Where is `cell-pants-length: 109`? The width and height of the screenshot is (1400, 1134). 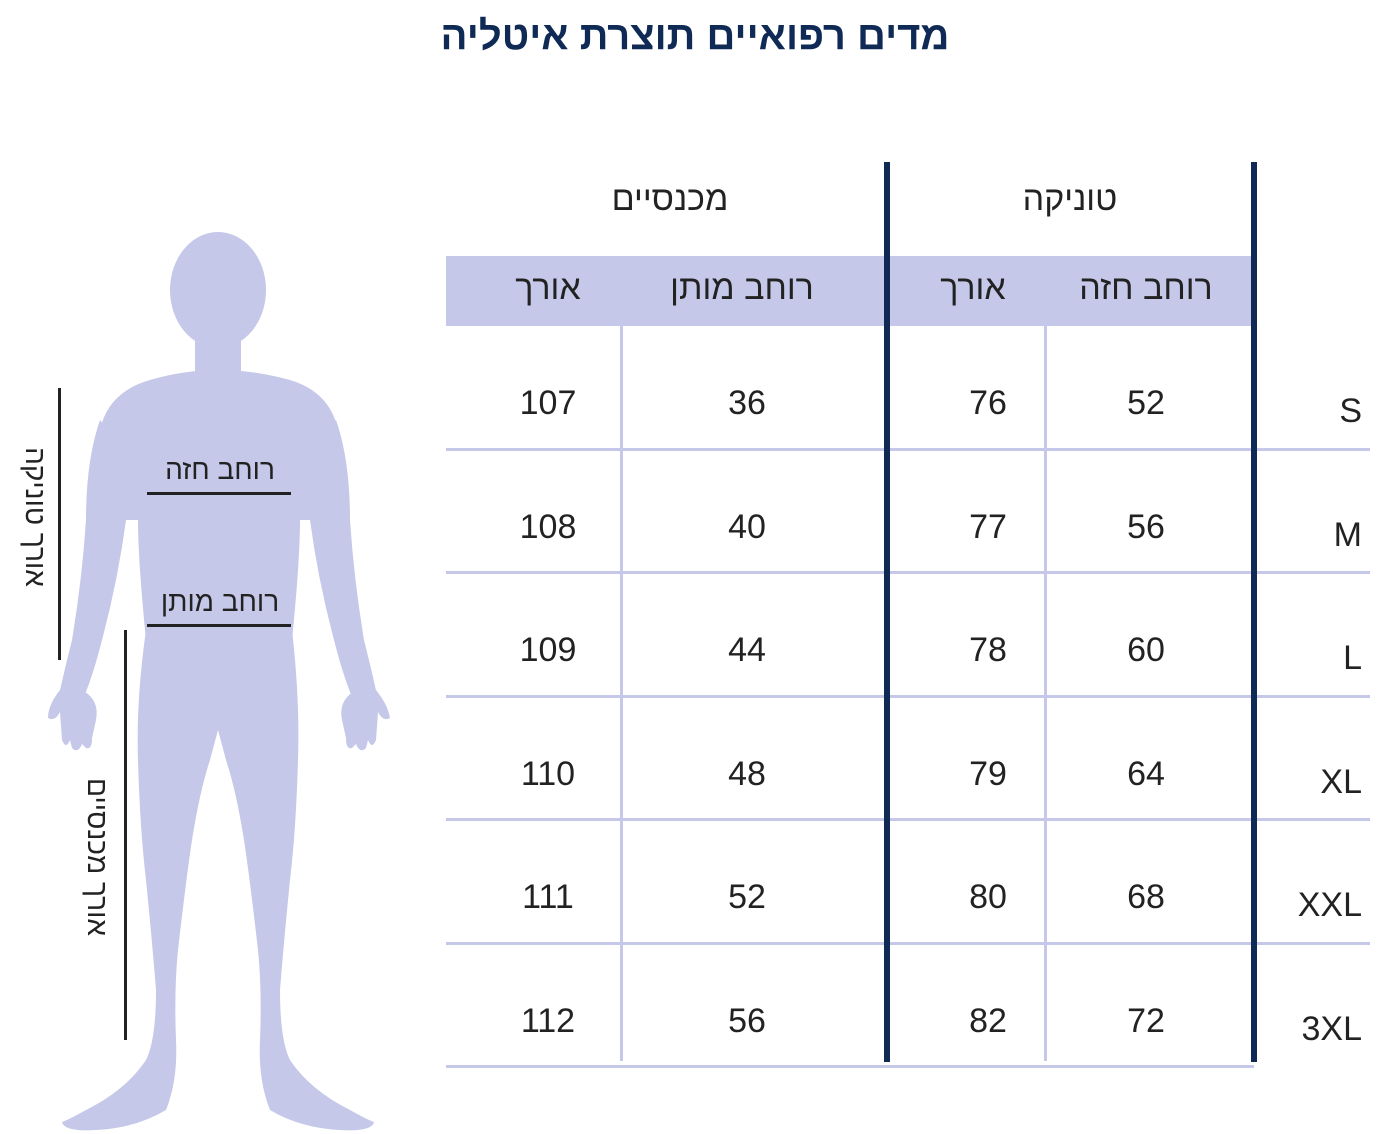
cell-pants-length: 109 is located at coordinates (548, 650).